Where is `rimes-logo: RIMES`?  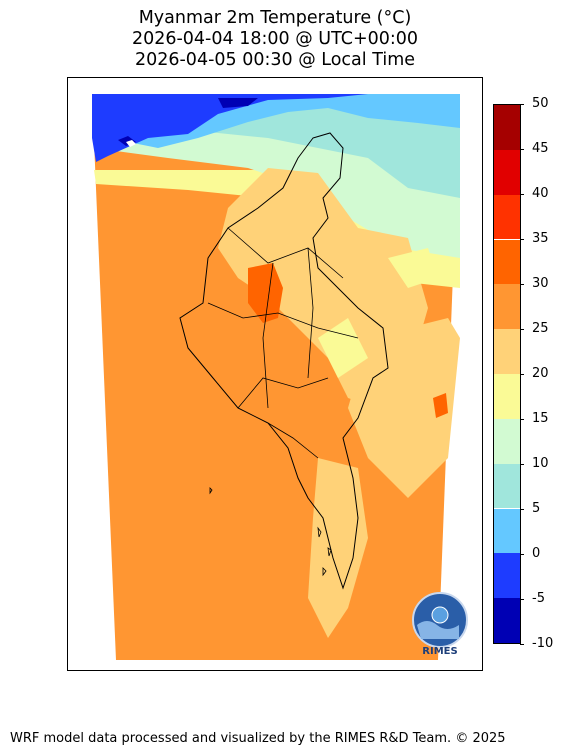
rimes-logo: RIMES is located at coordinates (440, 626).